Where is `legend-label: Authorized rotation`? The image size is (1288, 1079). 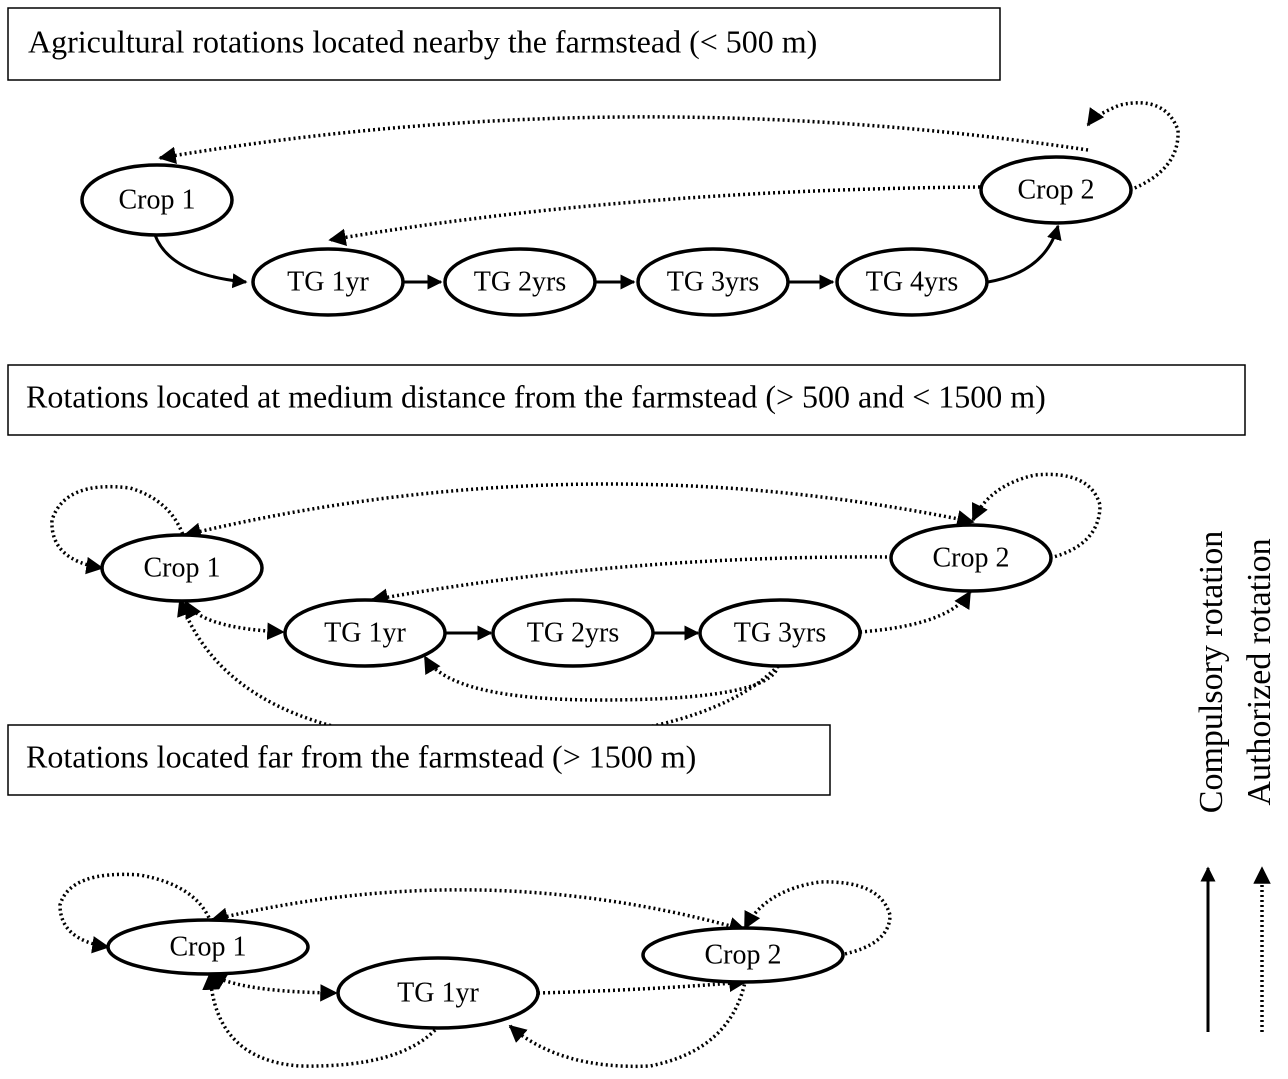 legend-label: Authorized rotation is located at coordinates (1259, 671).